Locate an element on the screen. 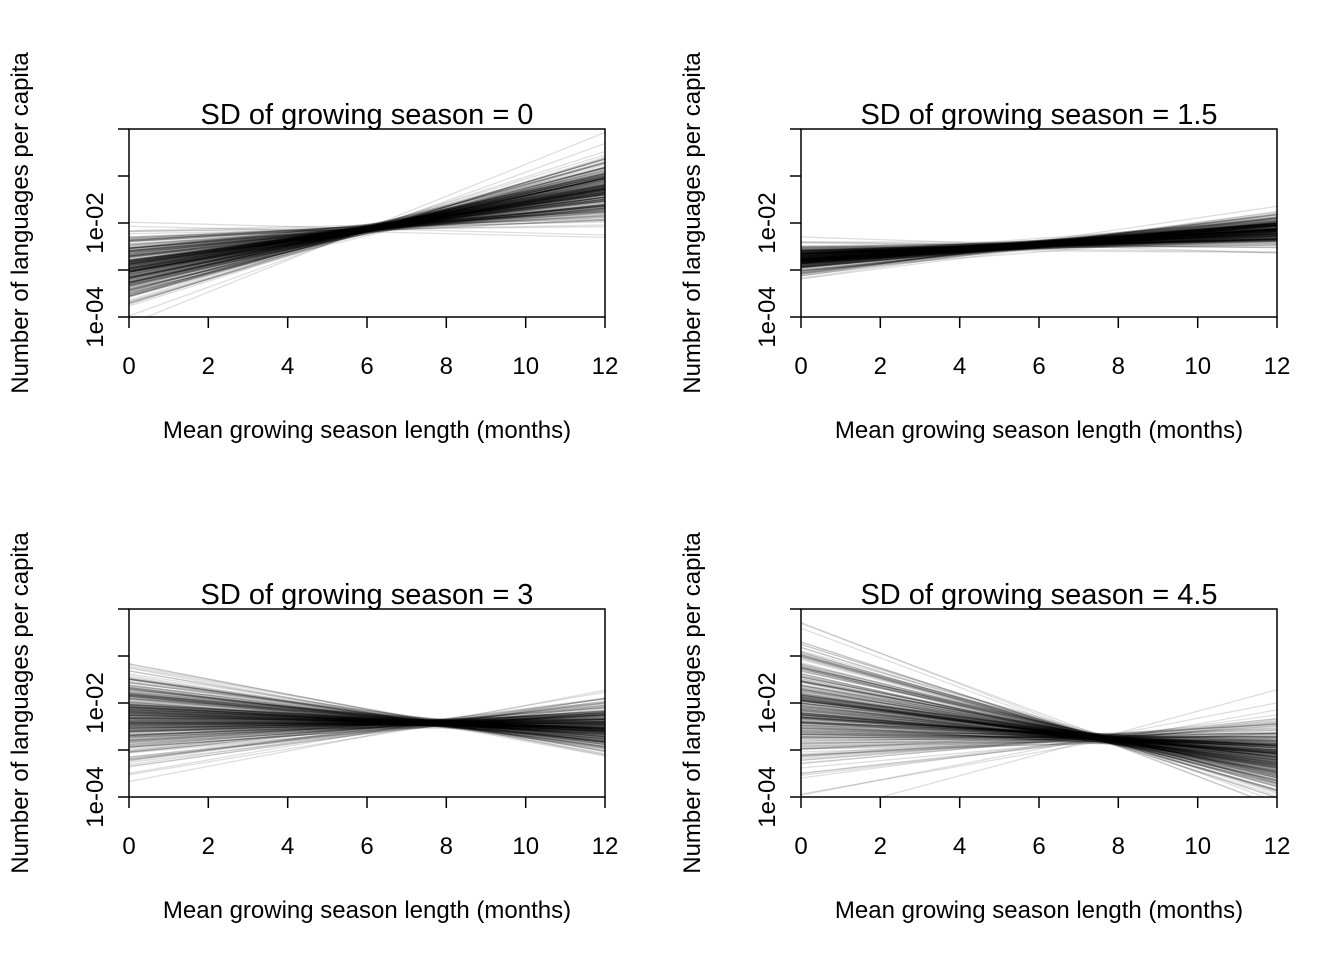 The height and width of the screenshot is (960, 1344). panel-1-y-tick-label: 1e-02 is located at coordinates (95, 222).